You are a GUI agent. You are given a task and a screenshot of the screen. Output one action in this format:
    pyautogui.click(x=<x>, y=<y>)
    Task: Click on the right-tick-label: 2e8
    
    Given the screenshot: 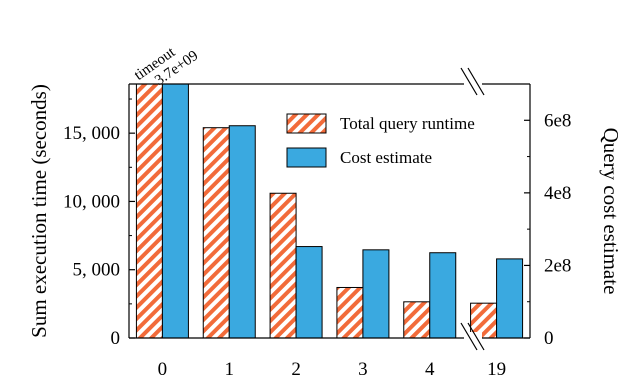 What is the action you would take?
    pyautogui.click(x=557, y=265)
    